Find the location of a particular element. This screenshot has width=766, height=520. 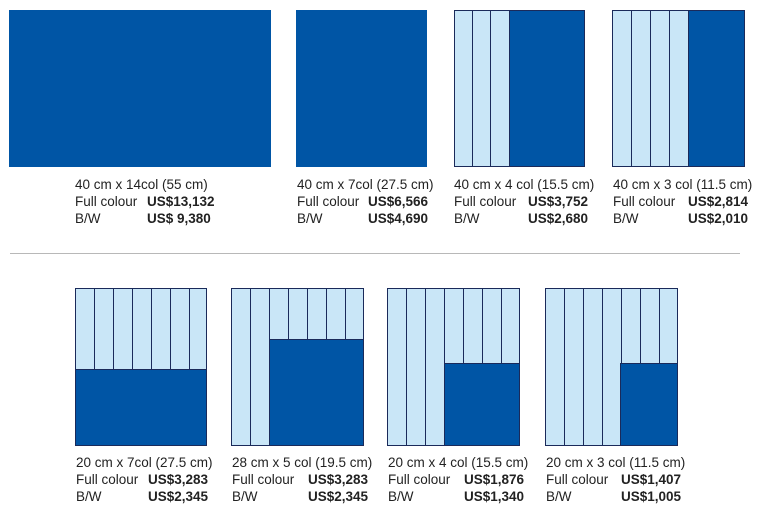

ad-diagram-20x4col is located at coordinates (453, 367).